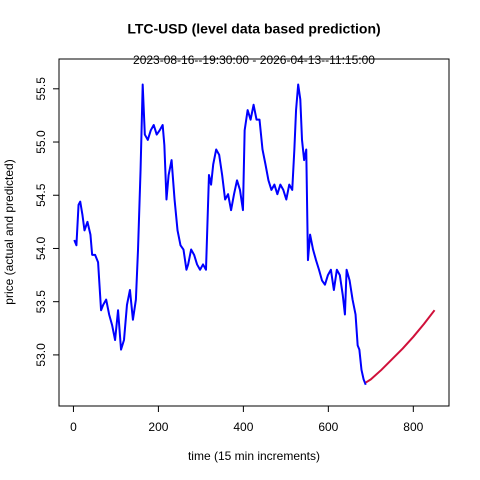 The image size is (480, 480). What do you see at coordinates (328, 427) in the screenshot?
I see `x-tick-label: 600` at bounding box center [328, 427].